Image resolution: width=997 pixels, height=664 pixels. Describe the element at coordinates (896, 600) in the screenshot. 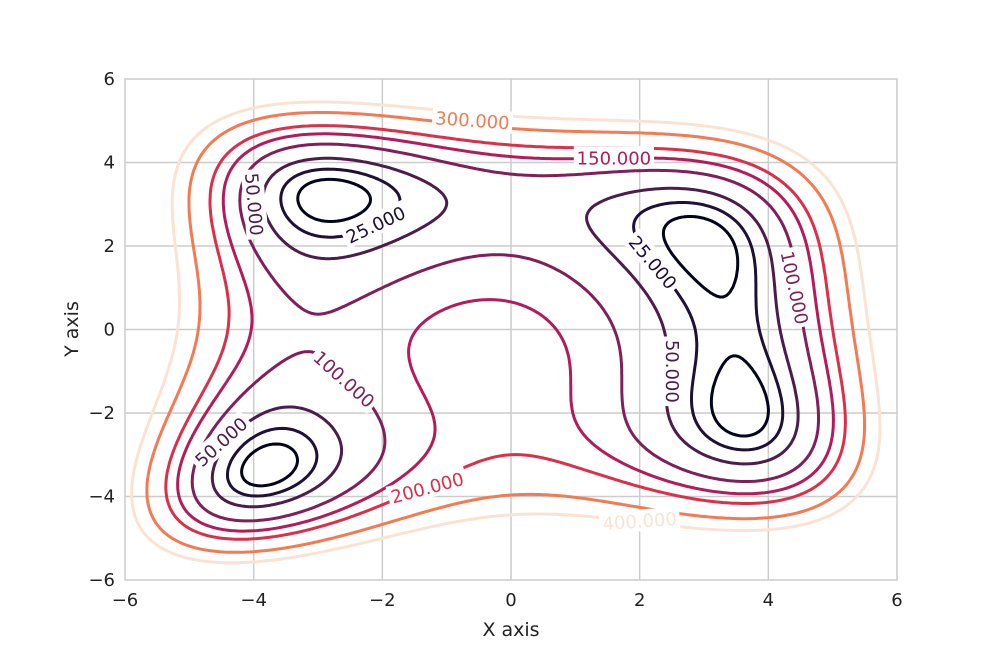

I see `x-tick-label: 6` at that location.